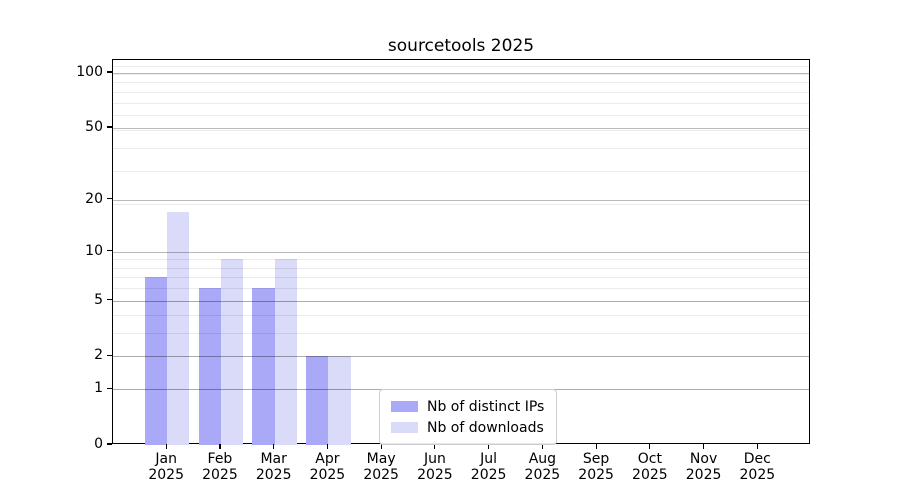 The image size is (900, 500). I want to click on bar-distinct-ips-feb, so click(209, 366).